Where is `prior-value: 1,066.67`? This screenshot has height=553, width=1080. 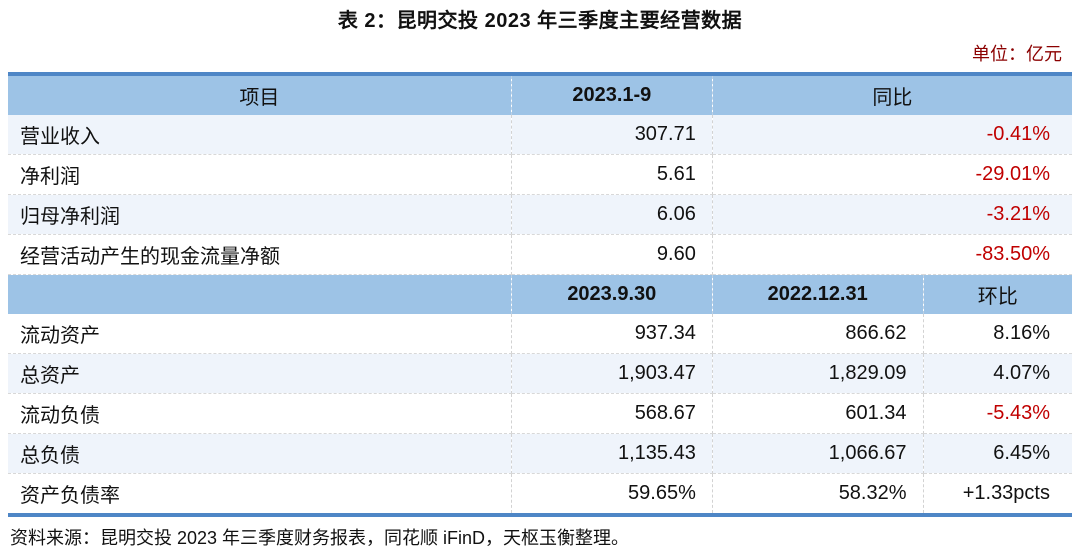 prior-value: 1,066.67 is located at coordinates (818, 453).